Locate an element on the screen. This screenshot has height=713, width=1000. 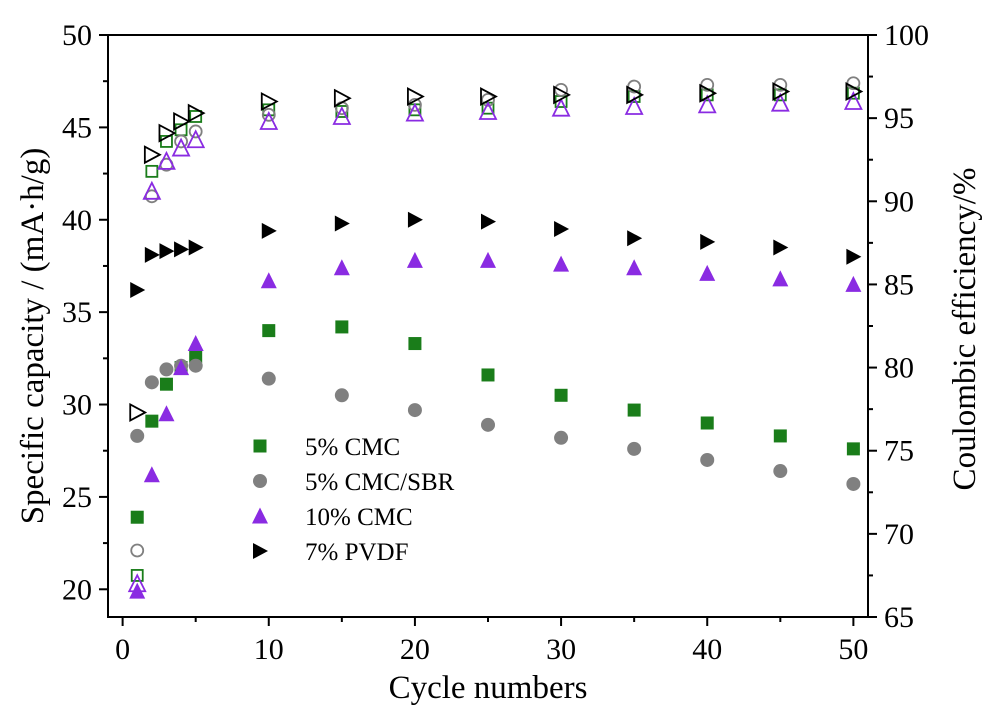
legend-label: 5% CMC/SBR is located at coordinates (380, 482).